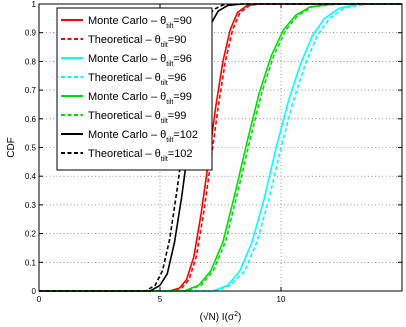 The width and height of the screenshot is (406, 327). Describe the element at coordinates (31, 61) in the screenshot. I see `y-tick-label: 0.8` at that location.